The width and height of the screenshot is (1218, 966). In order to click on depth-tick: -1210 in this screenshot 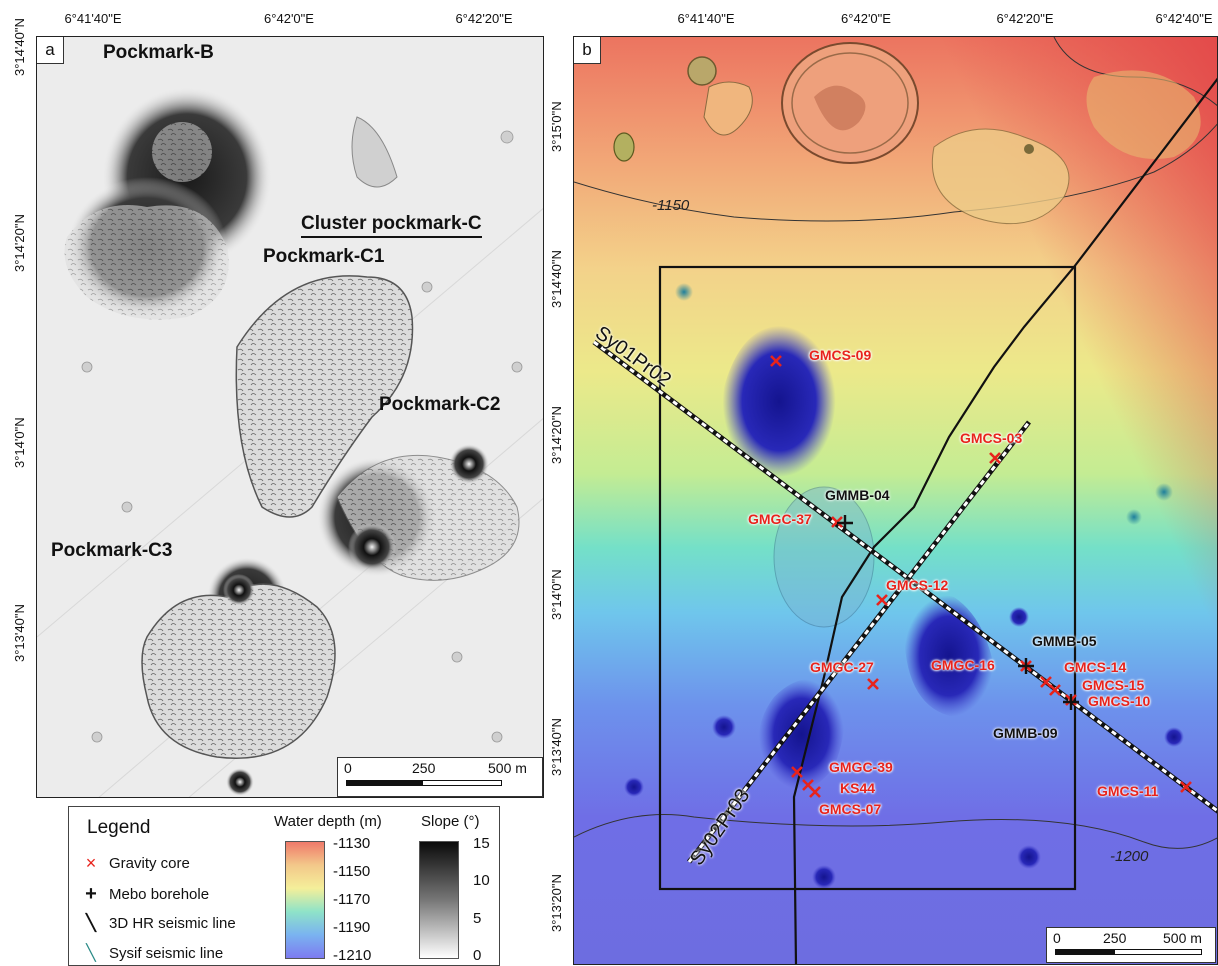, I will do `click(352, 955)`.